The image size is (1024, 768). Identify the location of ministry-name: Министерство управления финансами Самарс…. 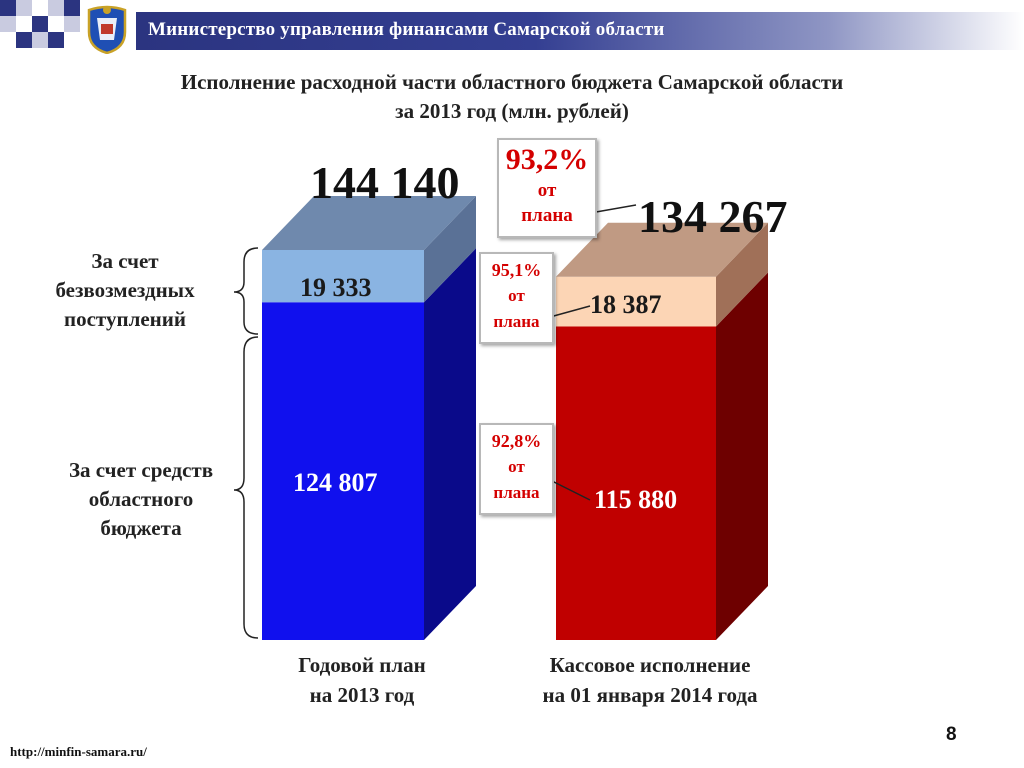
(406, 29).